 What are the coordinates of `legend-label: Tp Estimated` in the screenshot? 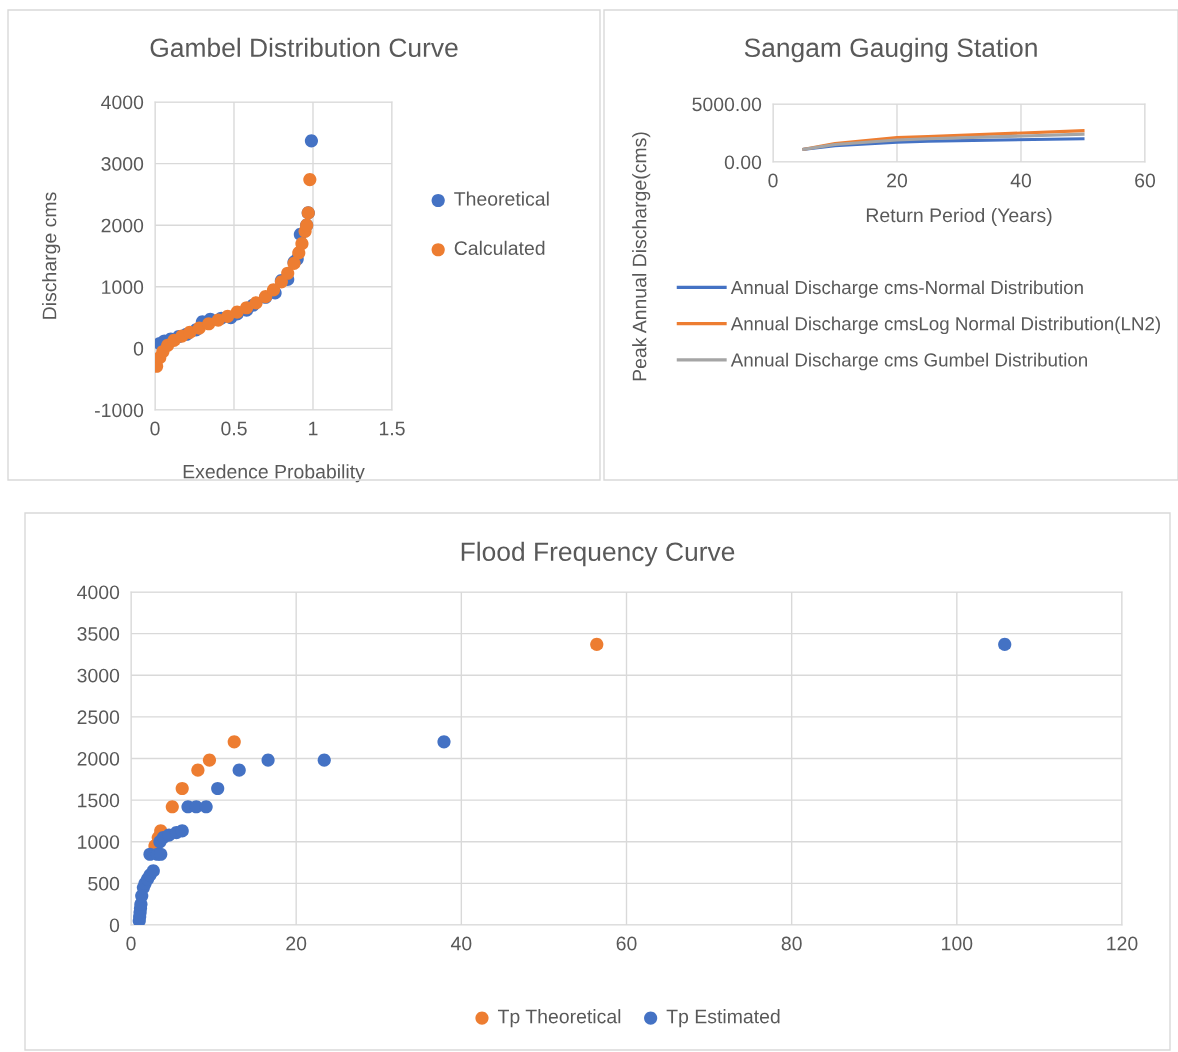 It's located at (723, 1018).